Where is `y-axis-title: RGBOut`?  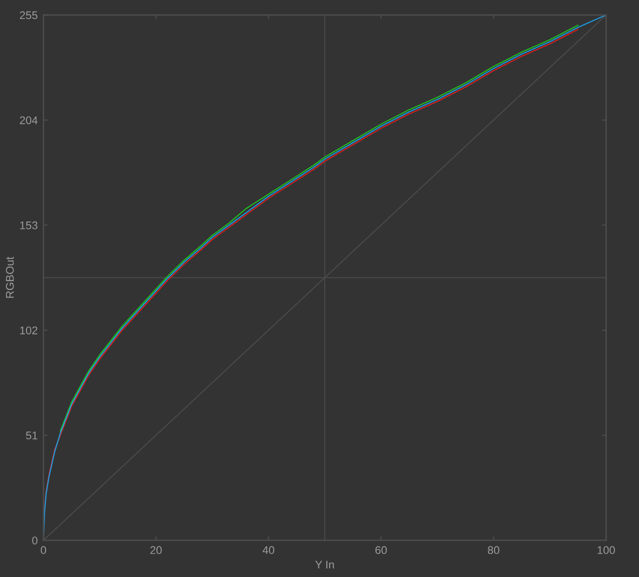 y-axis-title: RGBOut is located at coordinates (10, 277).